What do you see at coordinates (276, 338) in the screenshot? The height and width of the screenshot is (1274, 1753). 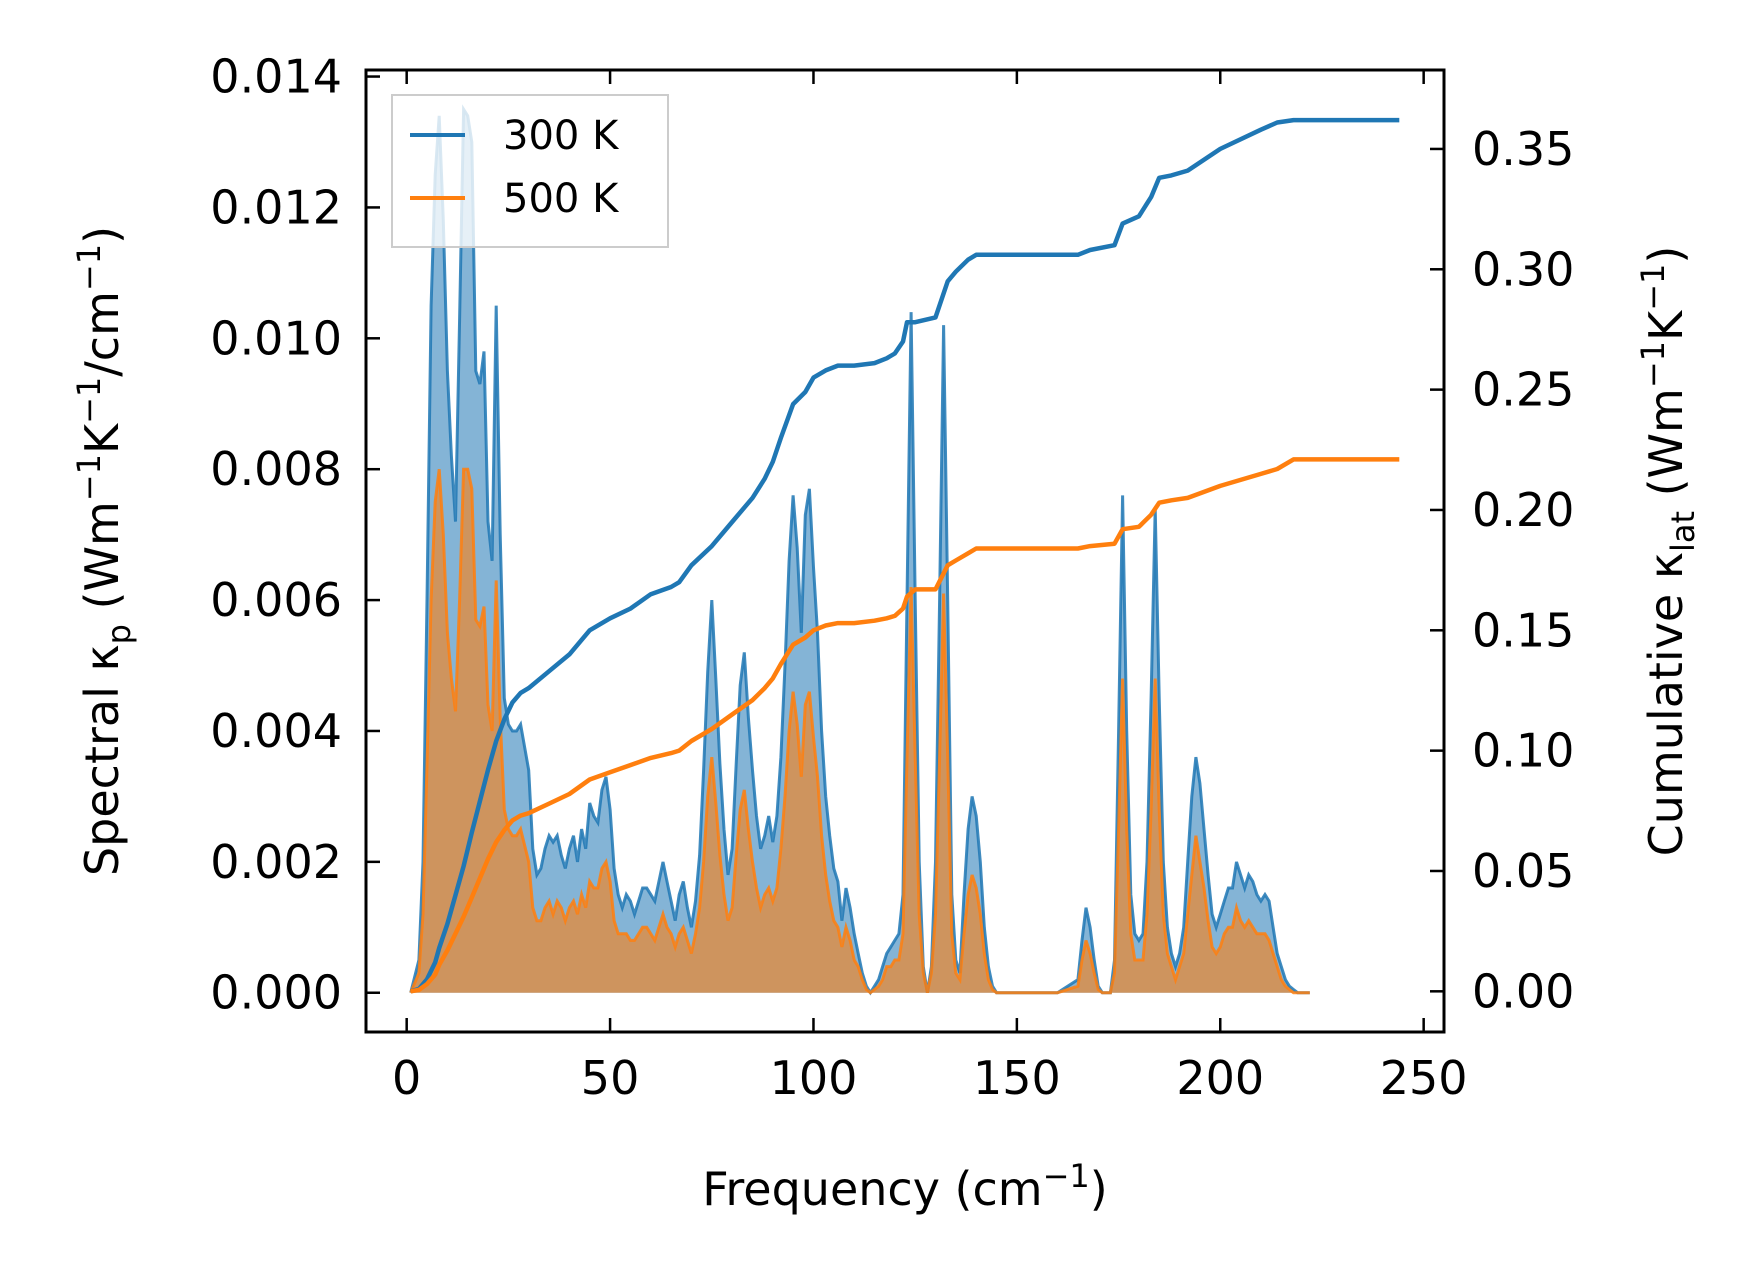 I see `y-tick-label-left: 0.010` at bounding box center [276, 338].